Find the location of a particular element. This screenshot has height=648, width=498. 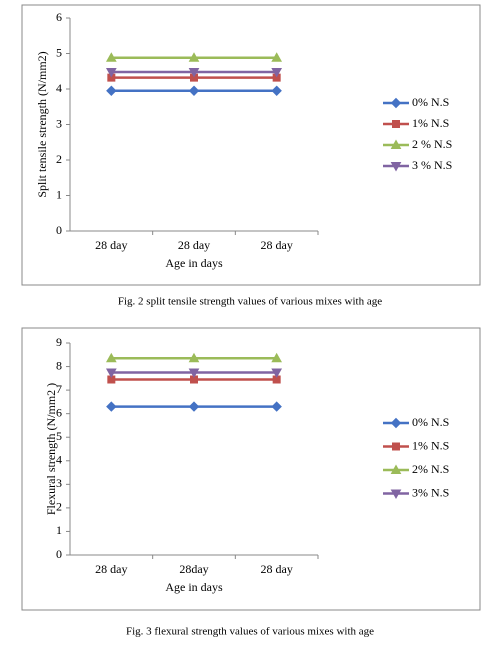

legend-label: 2 % N.S is located at coordinates (432, 144).